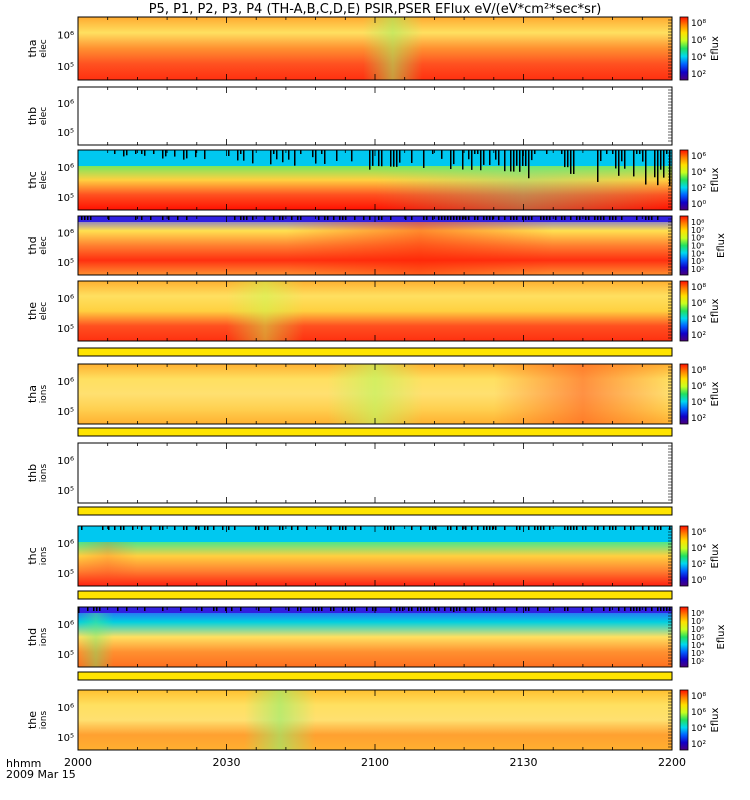  I want to click on colorbar-tick-label: 10⁶, so click(698, 387).